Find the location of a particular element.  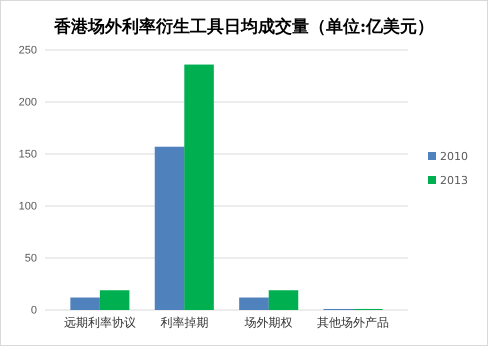

x-tick-label: 场外期权 is located at coordinates (268, 323).